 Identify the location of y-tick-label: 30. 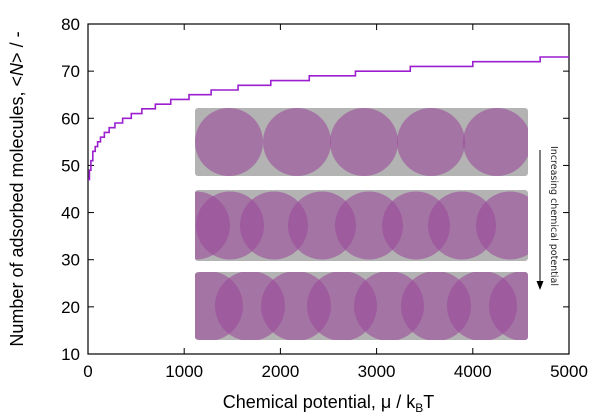
(70, 260).